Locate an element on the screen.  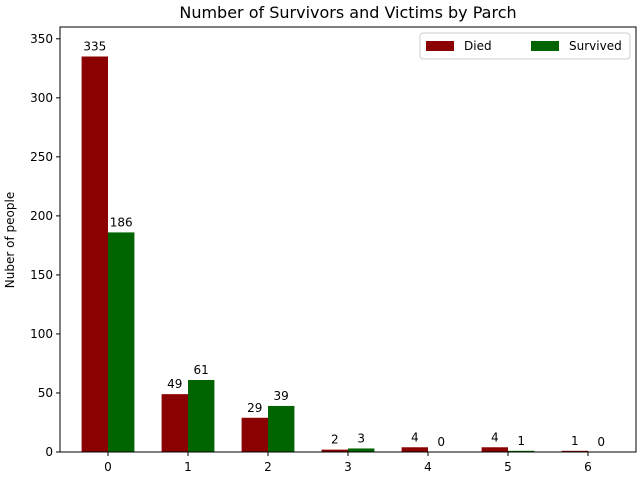
data-label-died: 29 is located at coordinates (254, 408).